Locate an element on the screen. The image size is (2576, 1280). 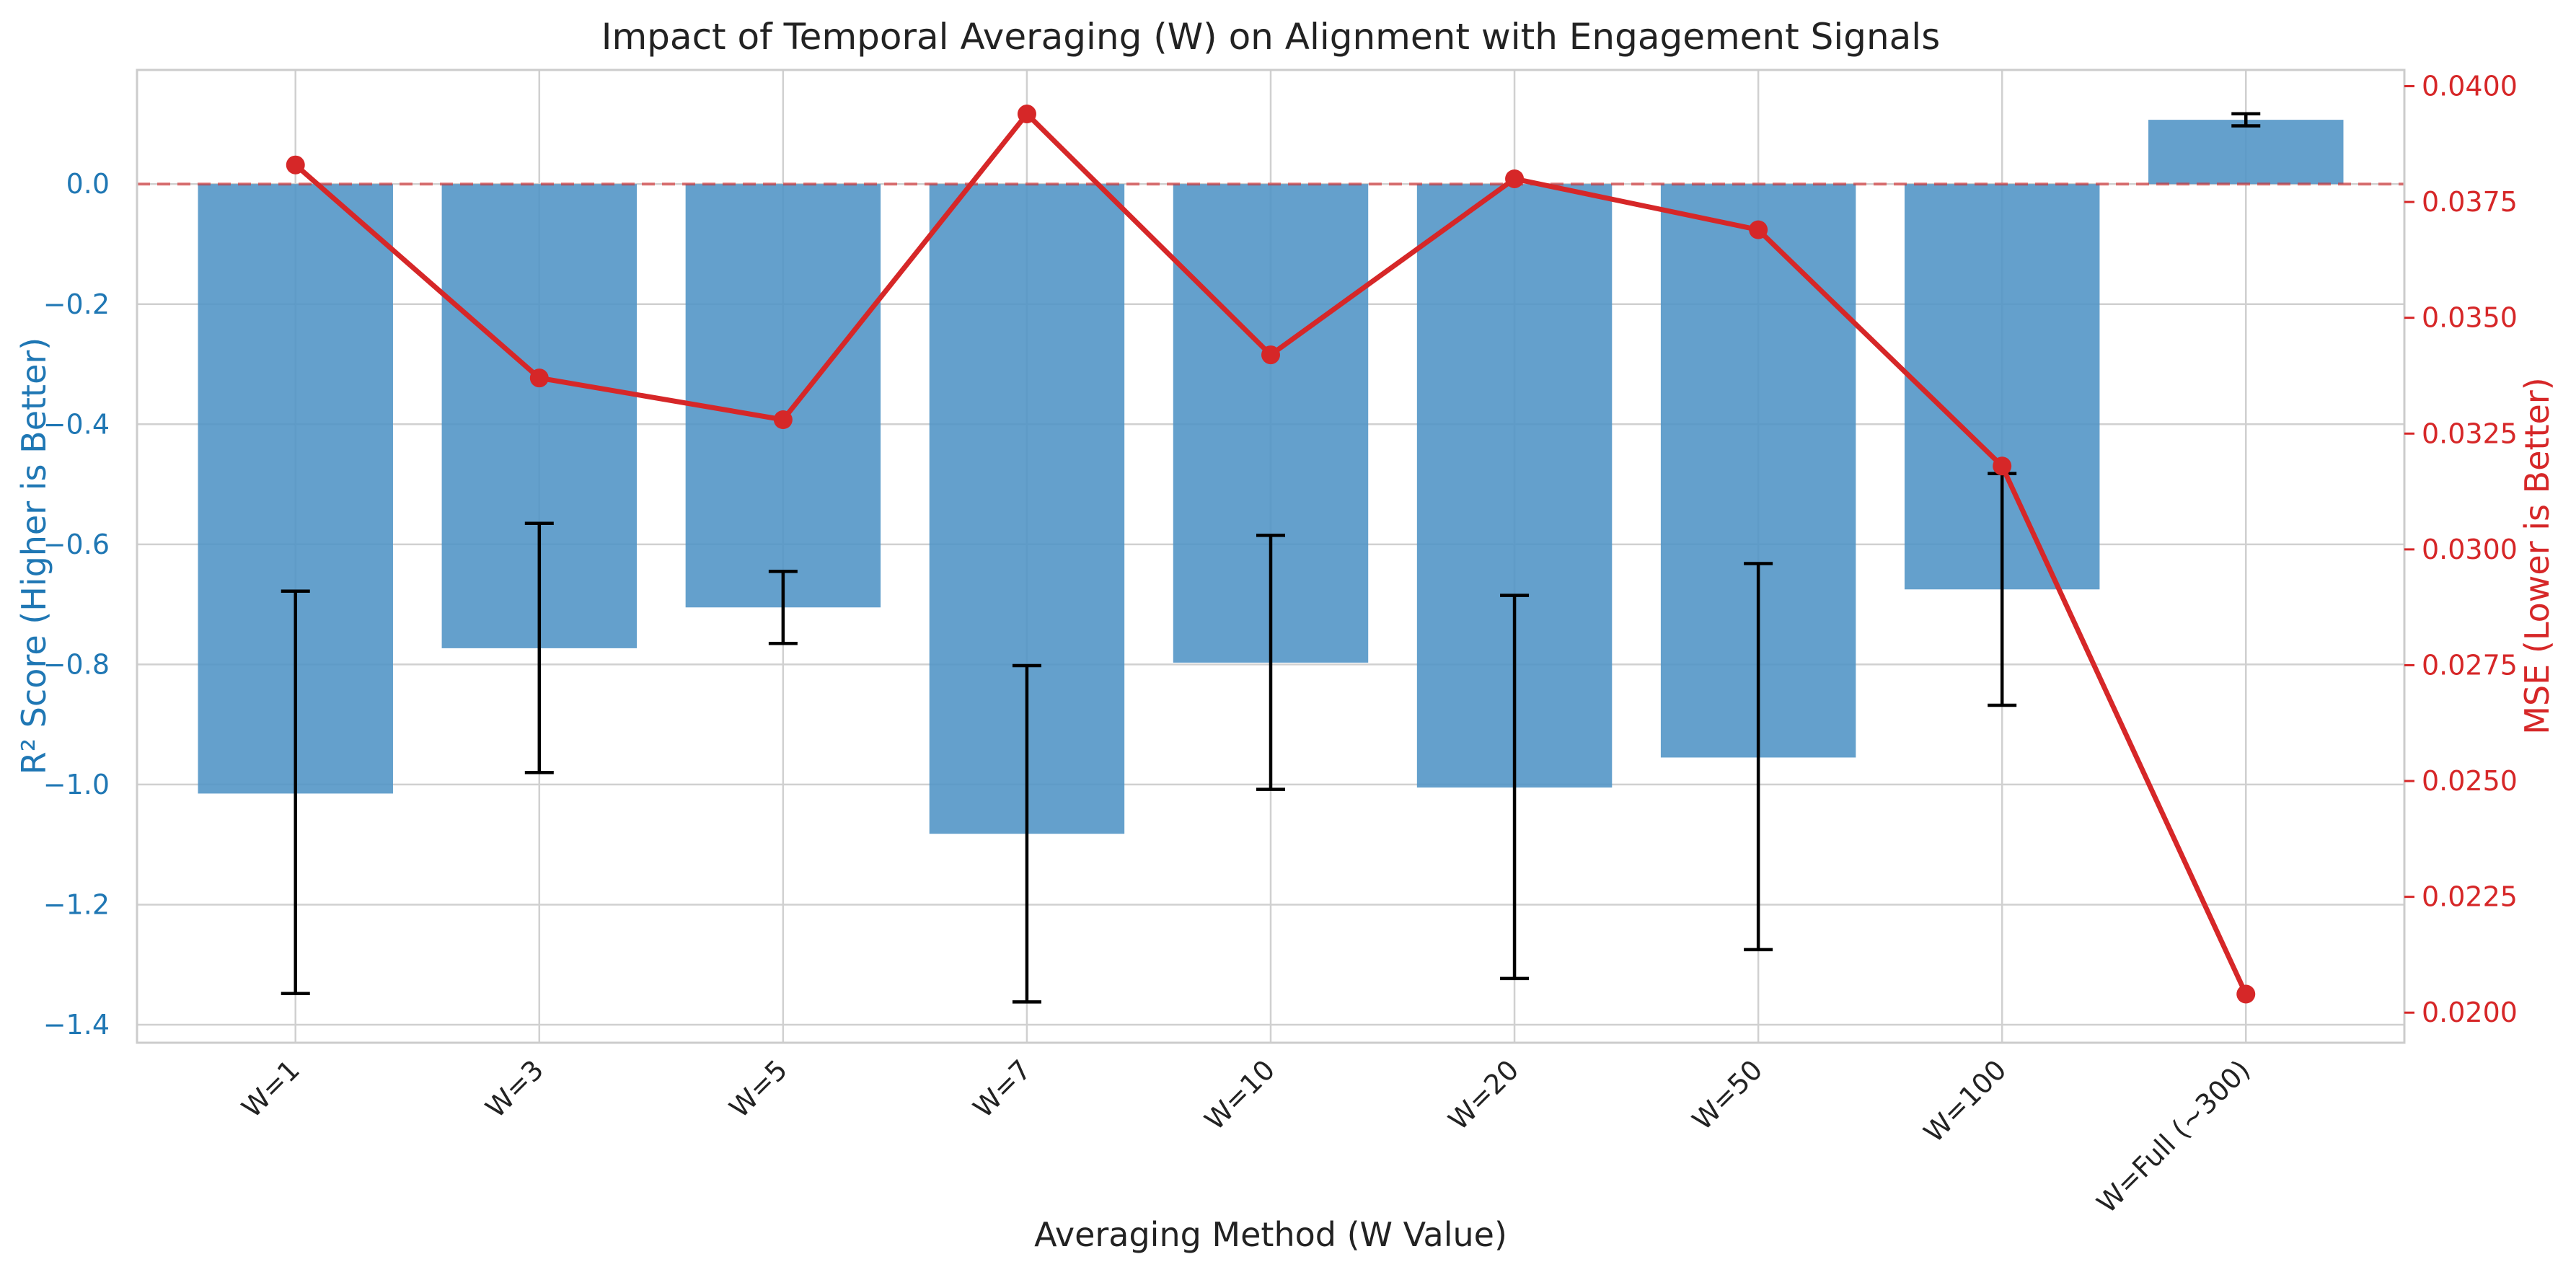
left-tick-label: −0.2 is located at coordinates (76, 304).